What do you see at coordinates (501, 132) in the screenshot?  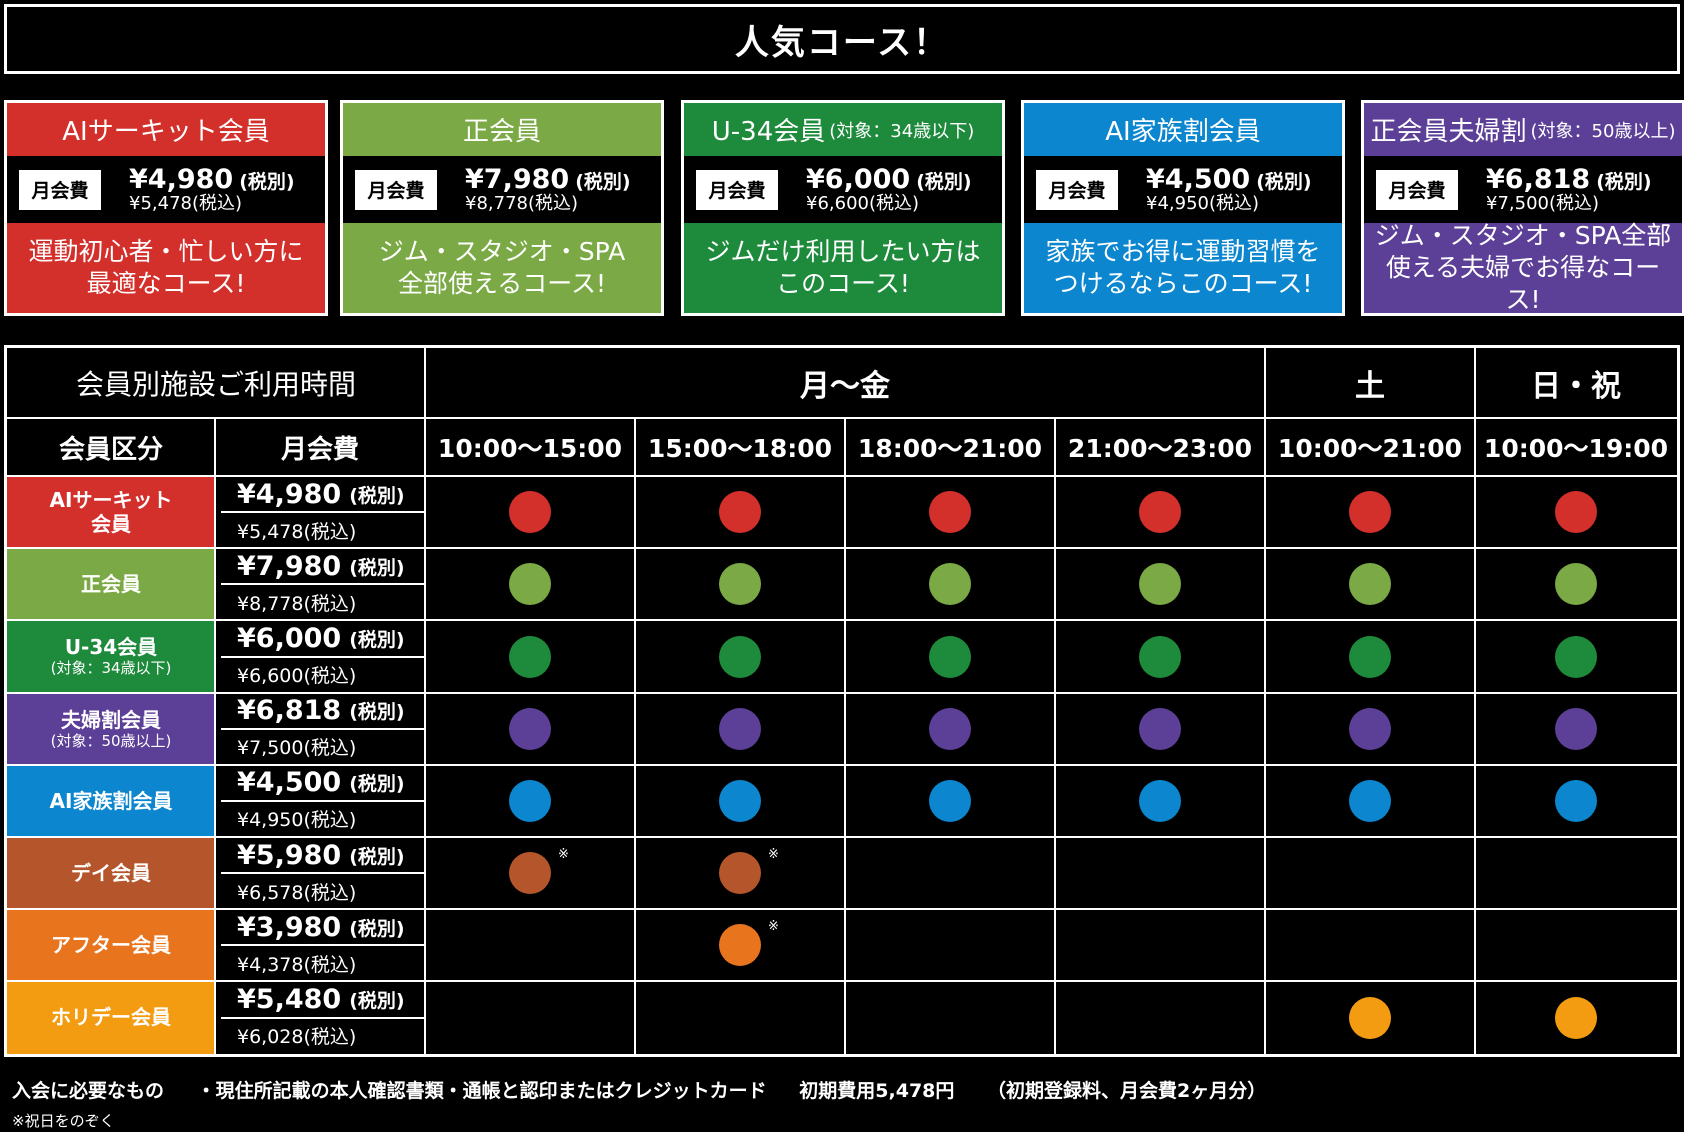 I see `course-name: 正会員` at bounding box center [501, 132].